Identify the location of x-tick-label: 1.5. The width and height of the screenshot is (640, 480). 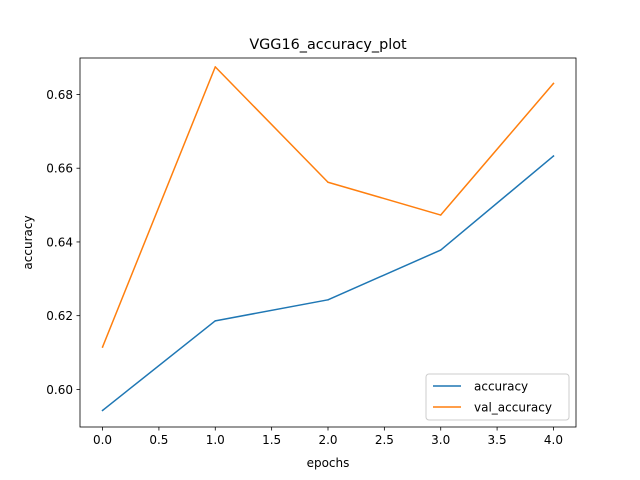
(271, 440).